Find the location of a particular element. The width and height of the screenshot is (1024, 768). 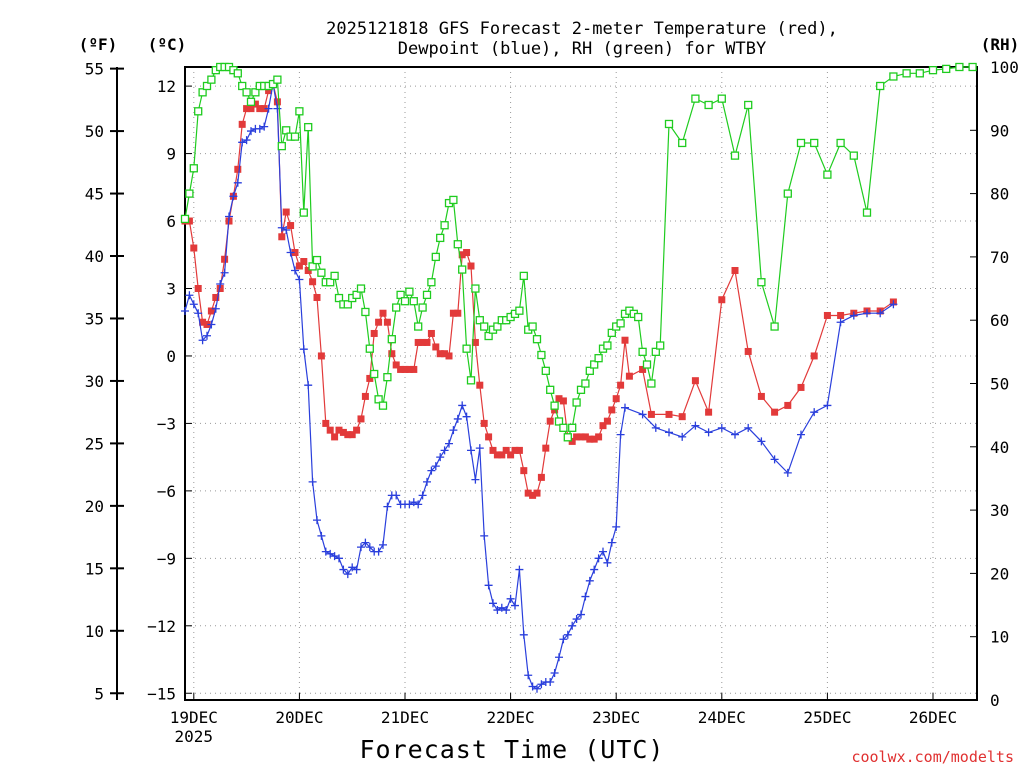

credit-link: coolwx.com/modelts is located at coordinates (932, 757).